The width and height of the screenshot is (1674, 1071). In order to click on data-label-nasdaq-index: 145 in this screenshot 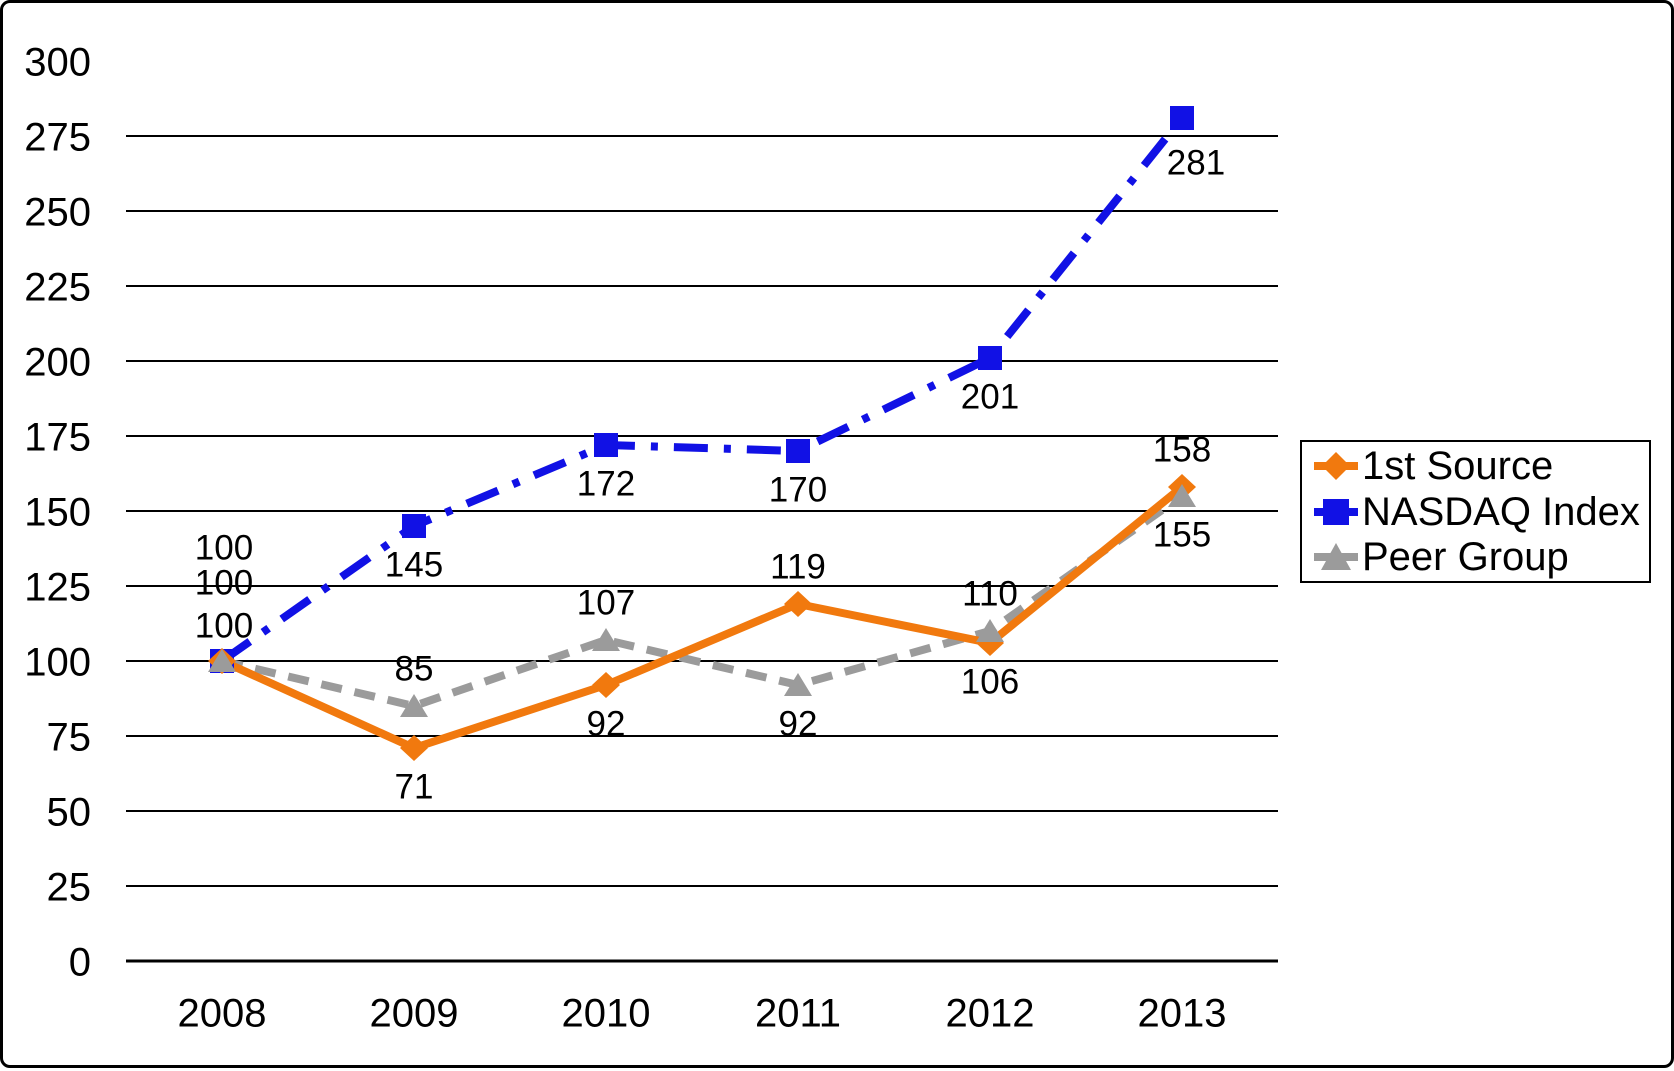, I will do `click(414, 565)`.